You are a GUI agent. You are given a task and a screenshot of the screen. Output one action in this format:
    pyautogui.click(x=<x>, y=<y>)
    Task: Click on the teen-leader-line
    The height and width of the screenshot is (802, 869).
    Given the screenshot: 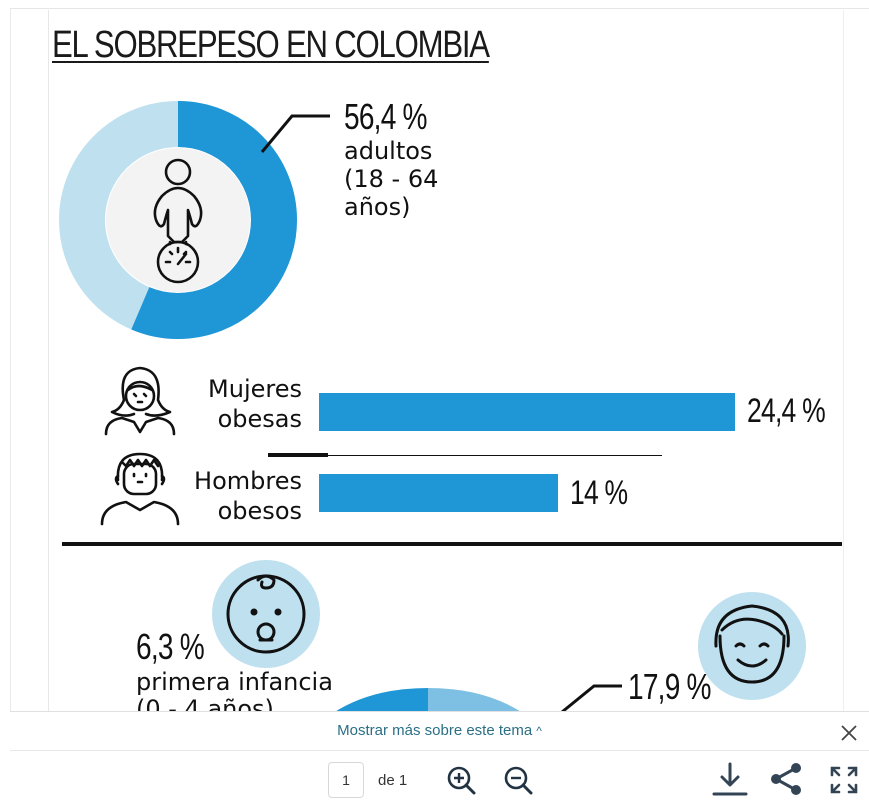 What is the action you would take?
    pyautogui.click(x=591, y=698)
    